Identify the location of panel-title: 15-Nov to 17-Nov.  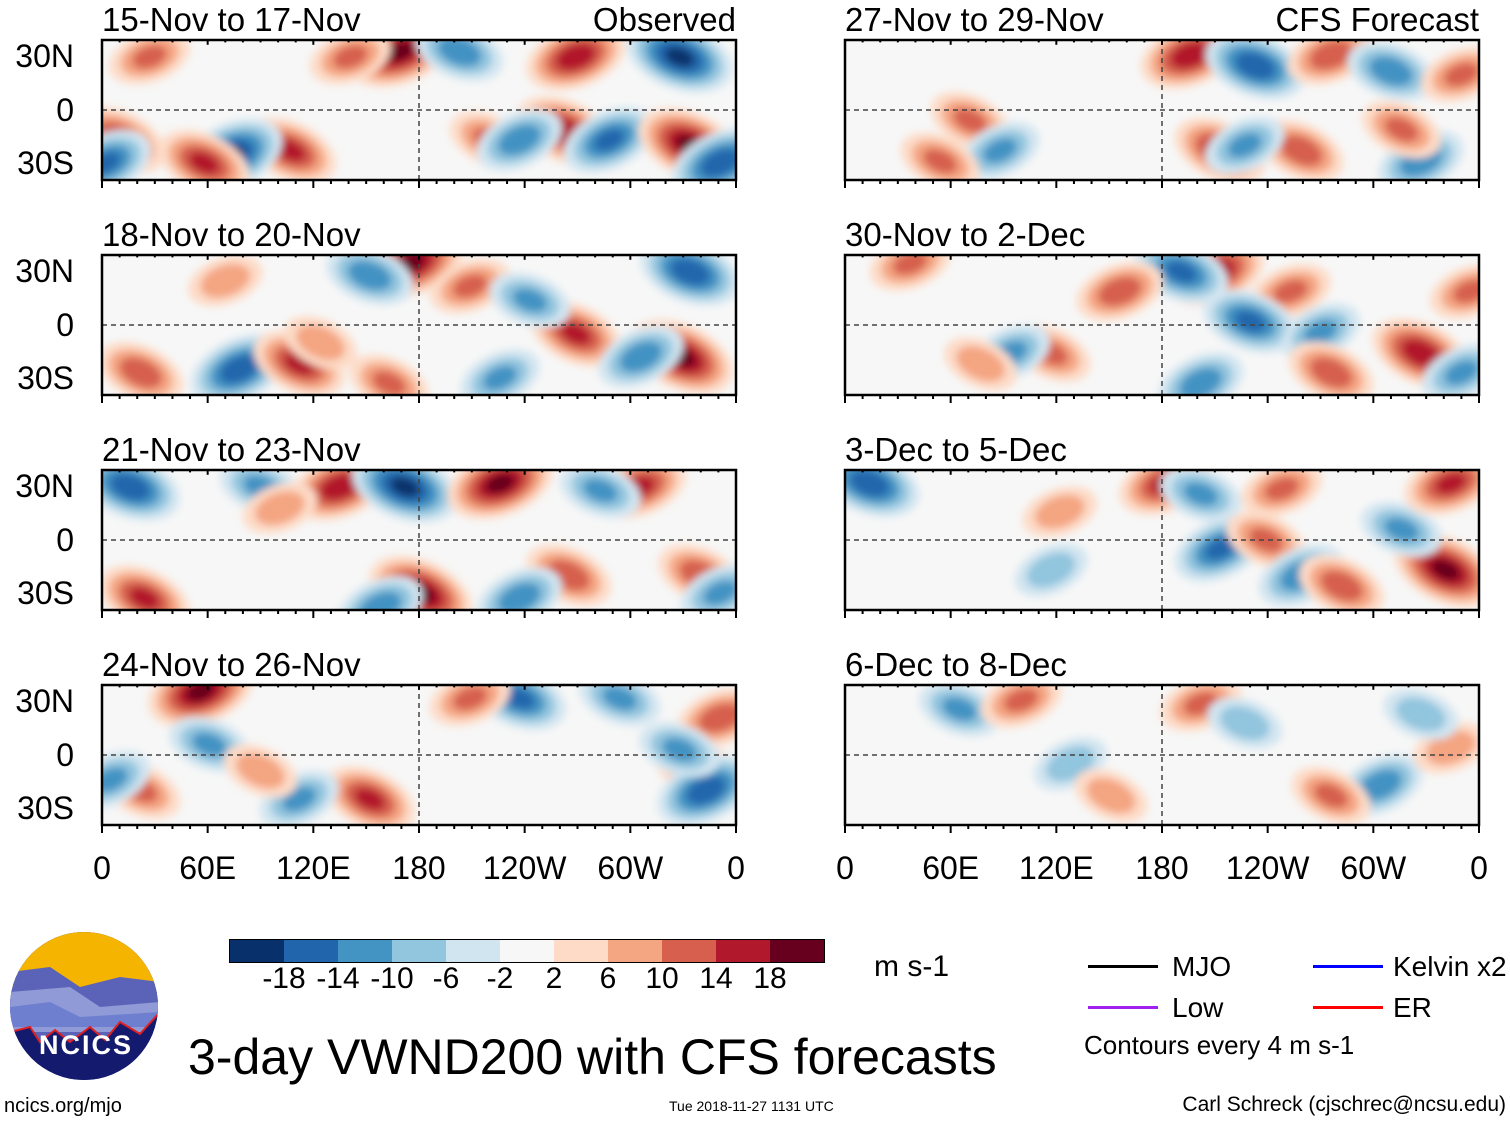
(231, 19).